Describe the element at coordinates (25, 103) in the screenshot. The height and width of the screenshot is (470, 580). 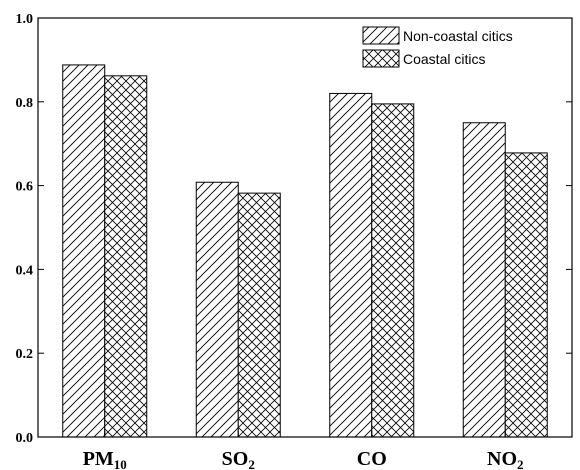
I see `y-tick-label: 0.8` at that location.